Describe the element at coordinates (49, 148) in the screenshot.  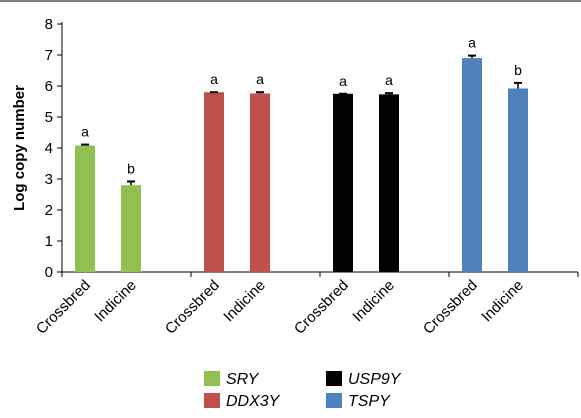
I see `y-tick-label: 4` at that location.